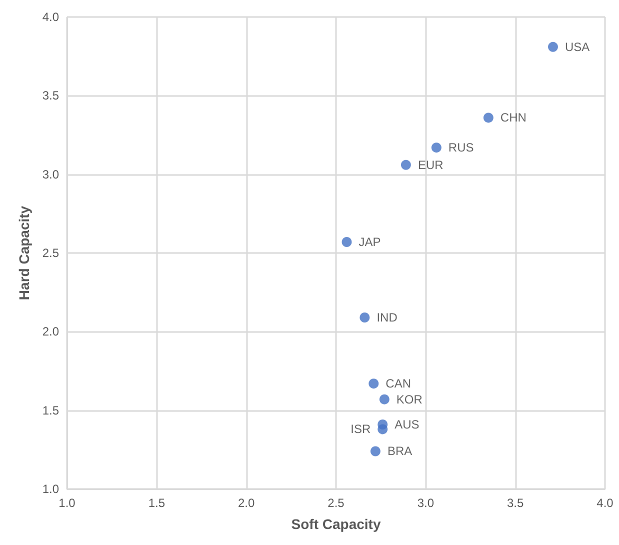 The height and width of the screenshot is (545, 619). I want to click on annotation: ISR, so click(360, 429).